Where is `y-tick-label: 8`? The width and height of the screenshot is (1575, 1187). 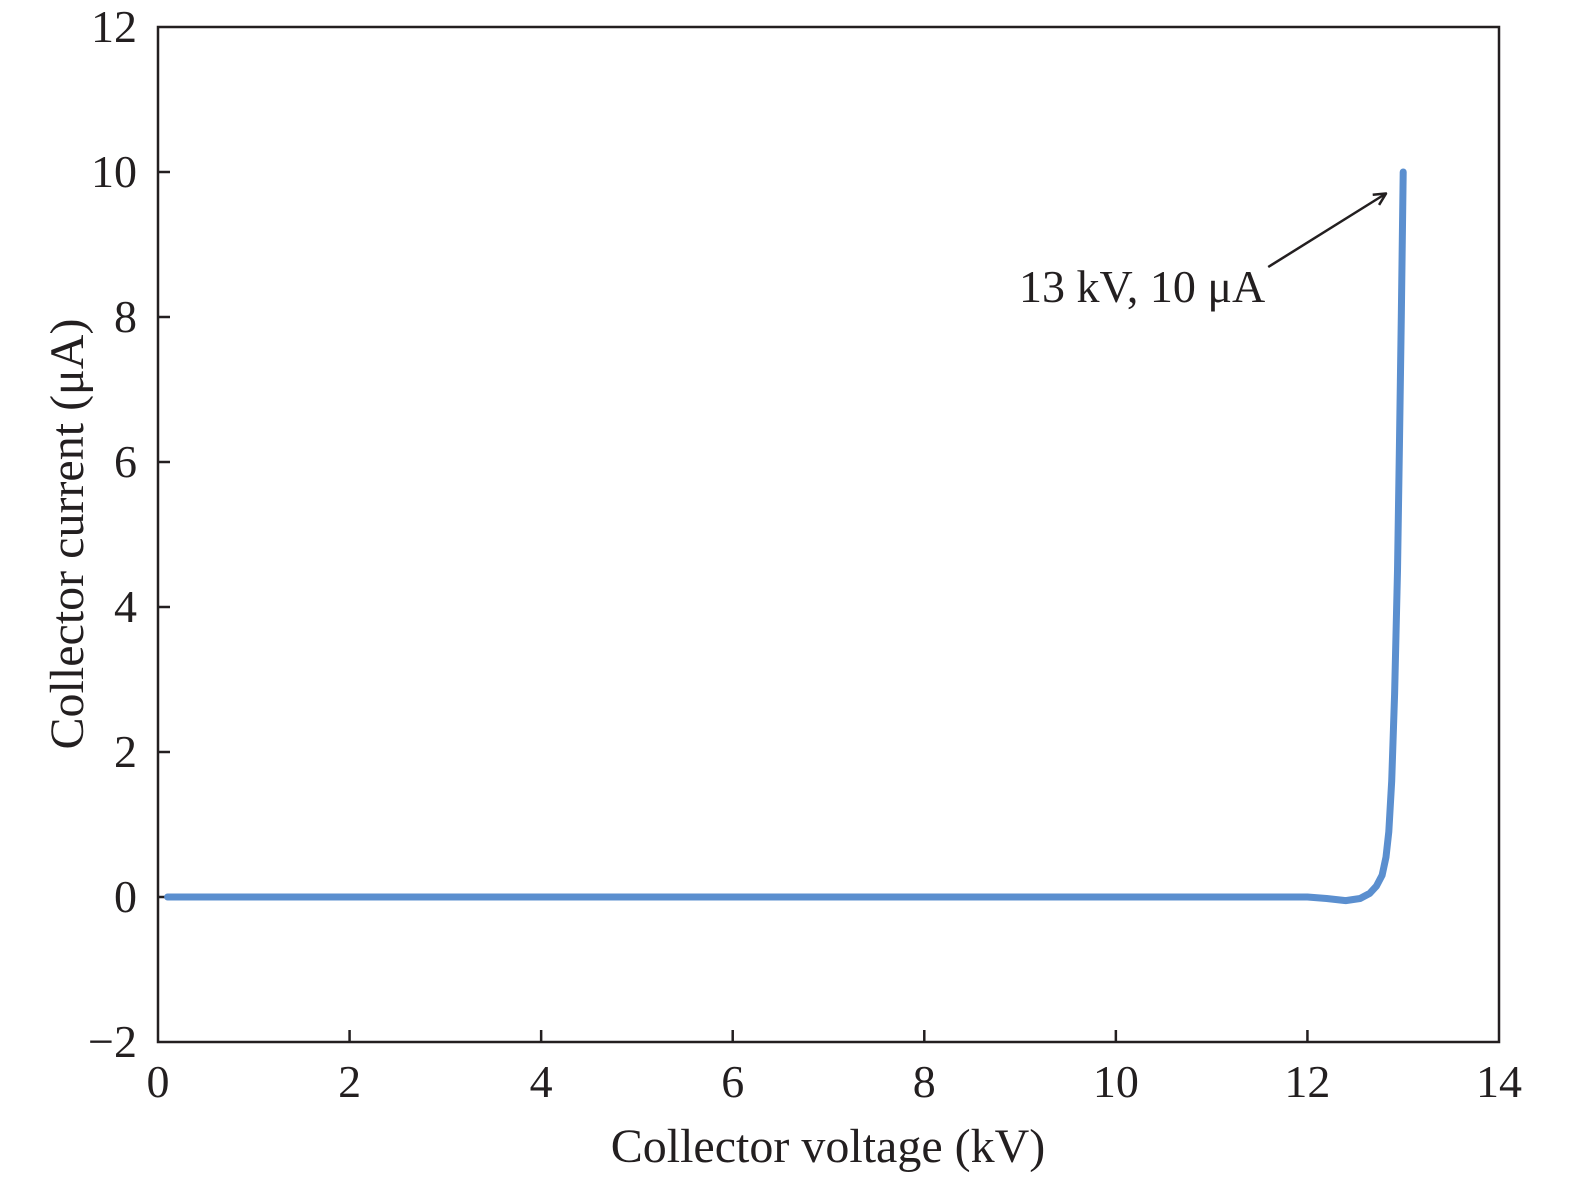 y-tick-label: 8 is located at coordinates (125, 316).